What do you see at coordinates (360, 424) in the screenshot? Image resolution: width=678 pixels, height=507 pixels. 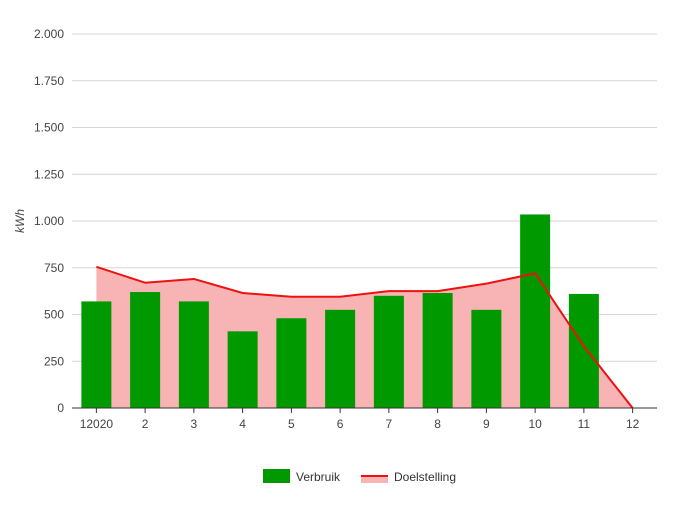 I see `x-tick-labels: 12020 2 3 4 5 6 7 8 9 10 11 12` at bounding box center [360, 424].